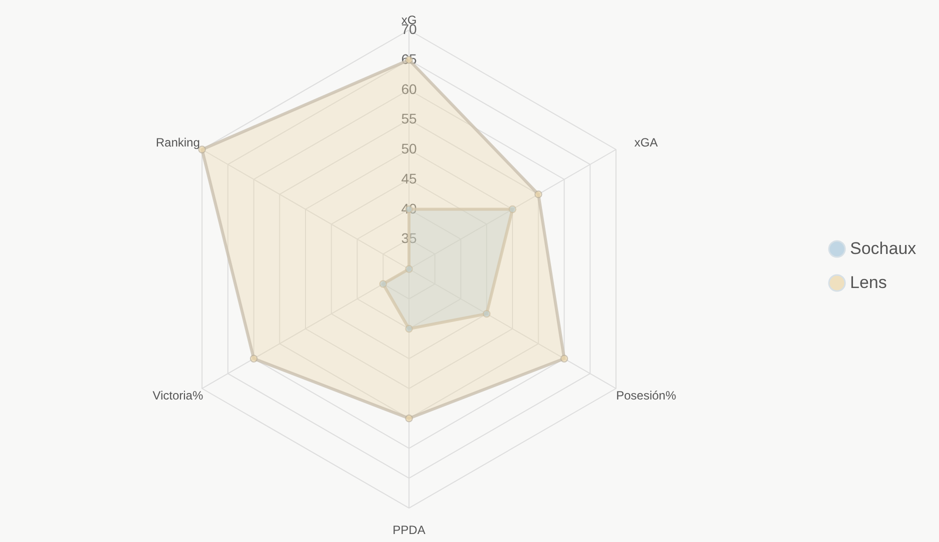 The image size is (939, 542). I want to click on y-tick-label: 50, so click(409, 148).